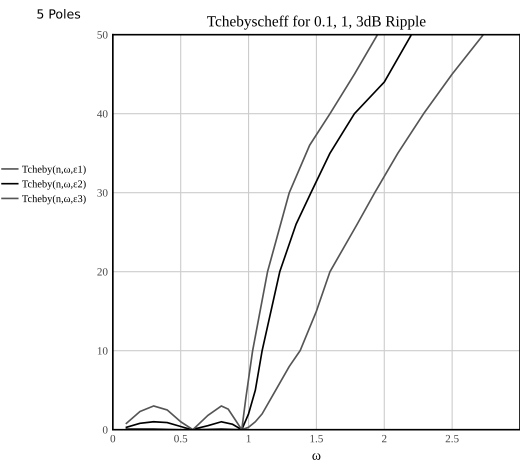  Describe the element at coordinates (181, 438) in the screenshot. I see `x-tick-label: 0.5` at that location.